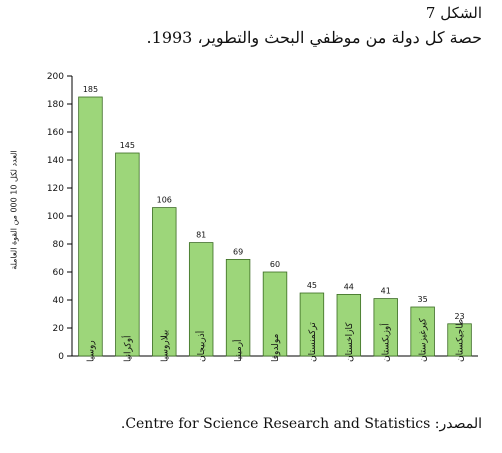 This screenshot has height=453, width=502. What do you see at coordinates (59, 301) in the screenshot?
I see `y-tick-label: 40` at bounding box center [59, 301].